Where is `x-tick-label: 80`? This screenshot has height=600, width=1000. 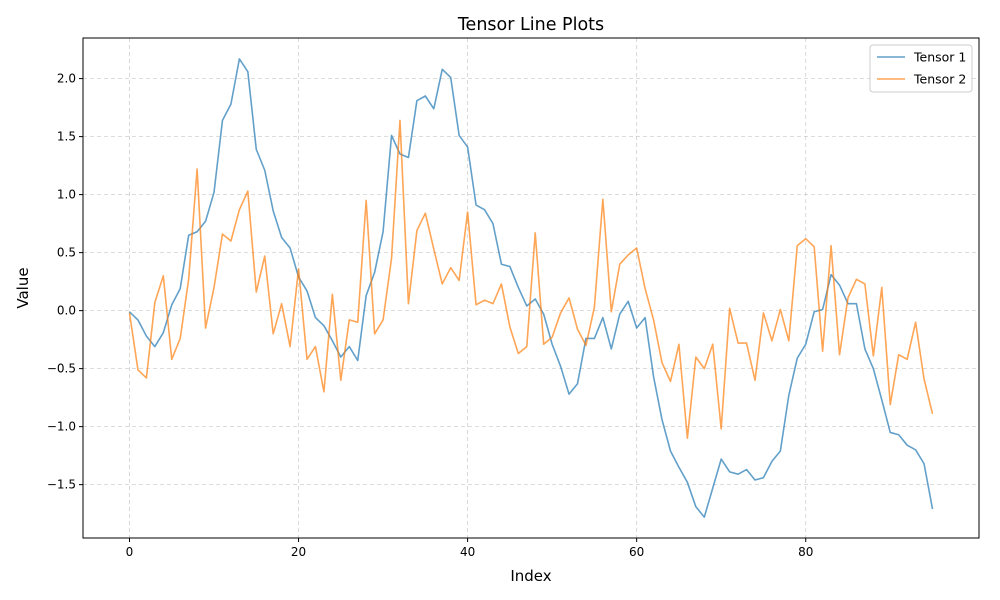
x-tick-label: 80 is located at coordinates (805, 552).